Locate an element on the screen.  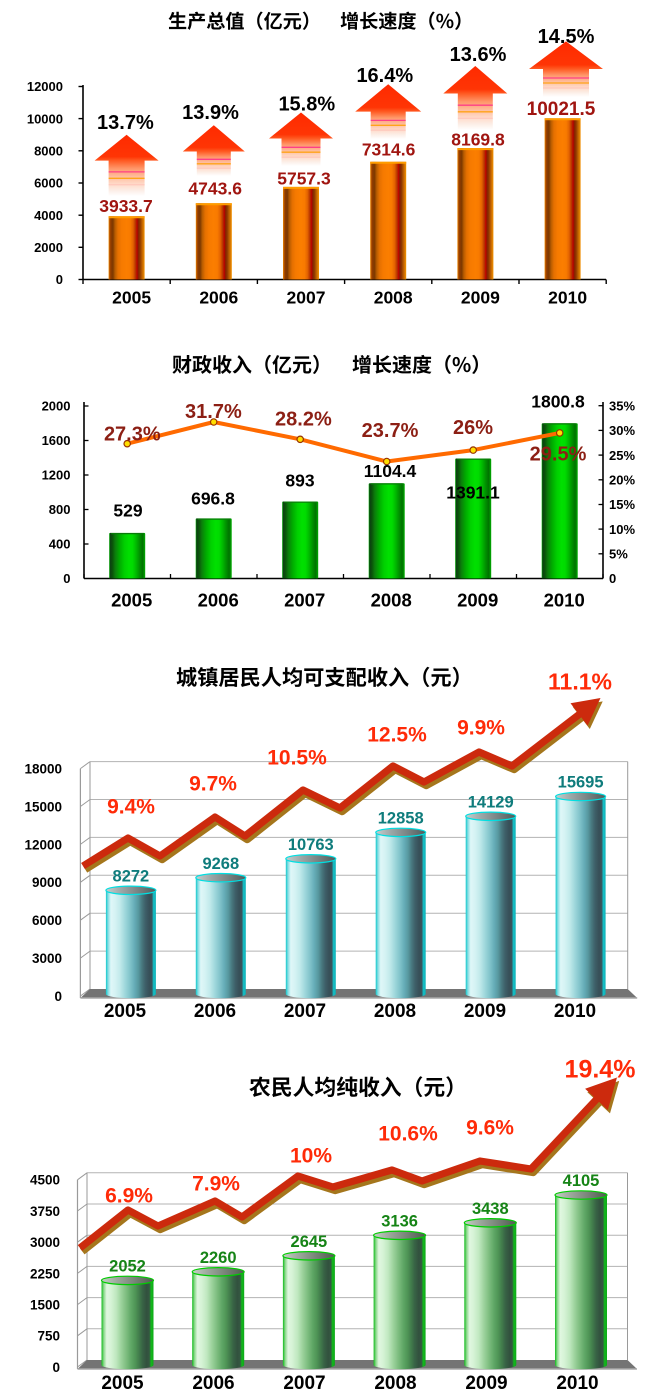
svg-text: 14129 is located at coordinates (491, 802).